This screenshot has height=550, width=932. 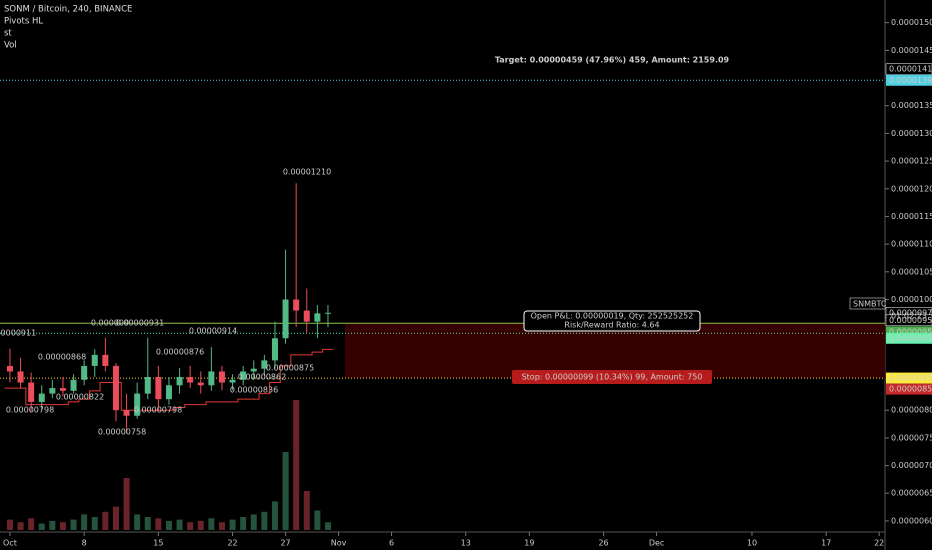 I want to click on x-tick-label: 10, so click(x=752, y=543).